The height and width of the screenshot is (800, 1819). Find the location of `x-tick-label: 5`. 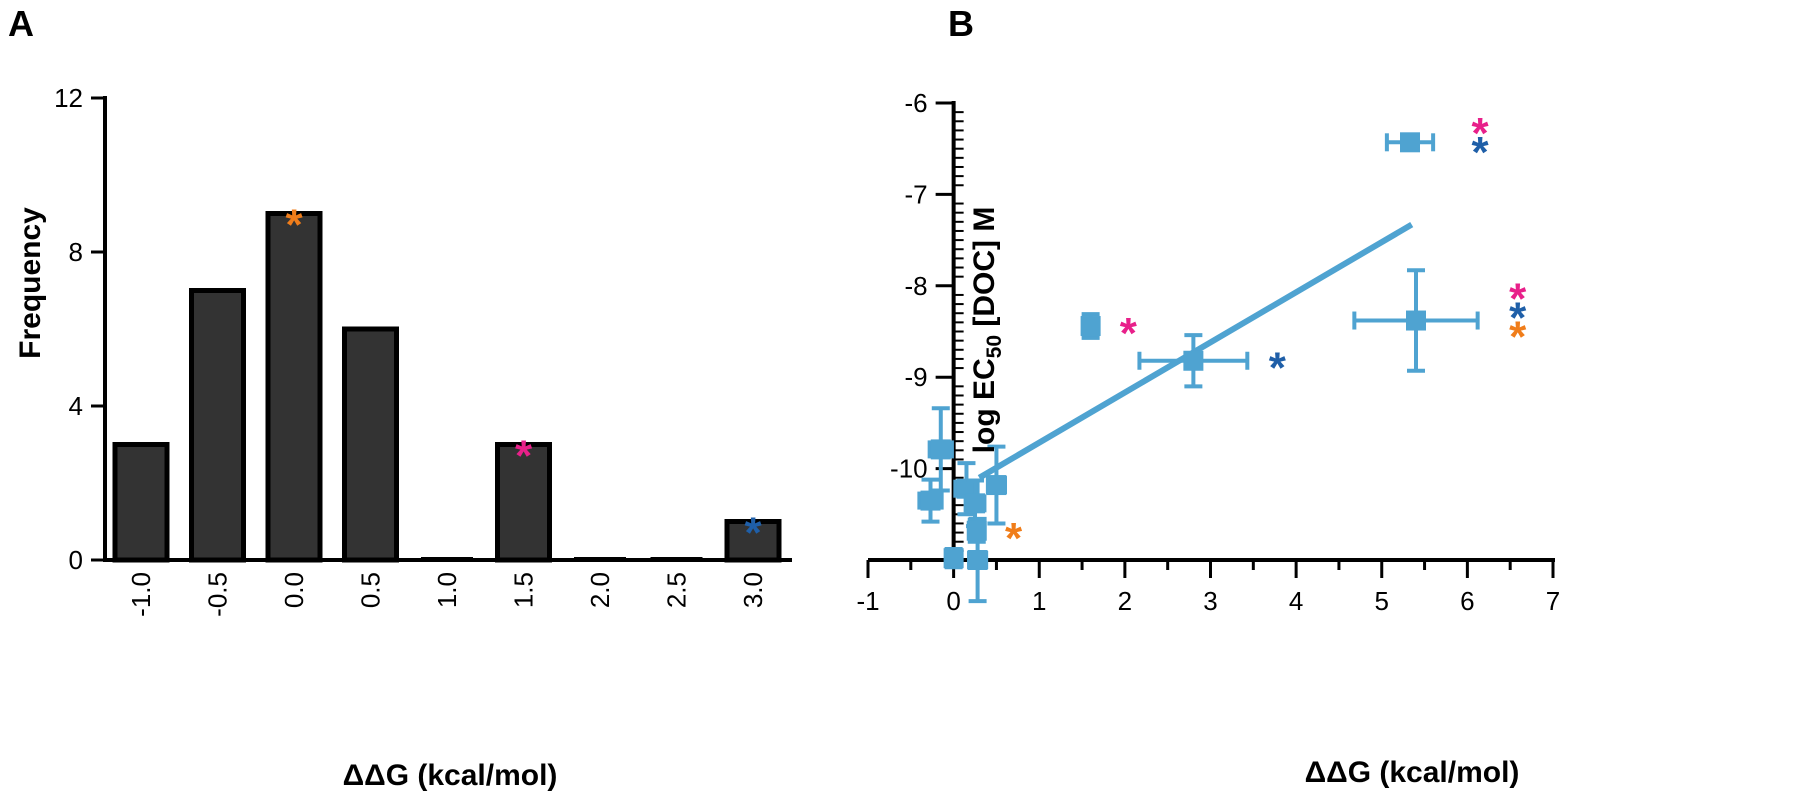

x-tick-label: 5 is located at coordinates (1382, 601).